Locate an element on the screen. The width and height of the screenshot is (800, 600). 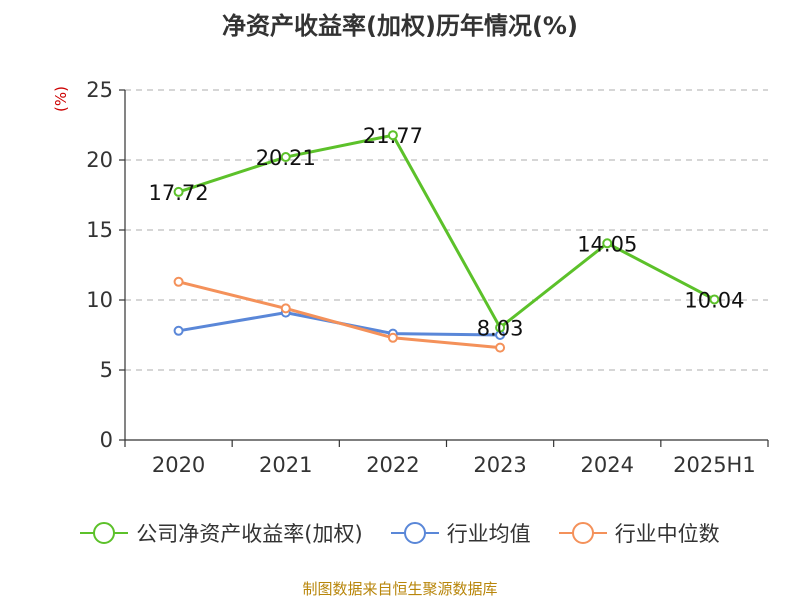
x-tick-label: 2025H1 is located at coordinates (714, 465).